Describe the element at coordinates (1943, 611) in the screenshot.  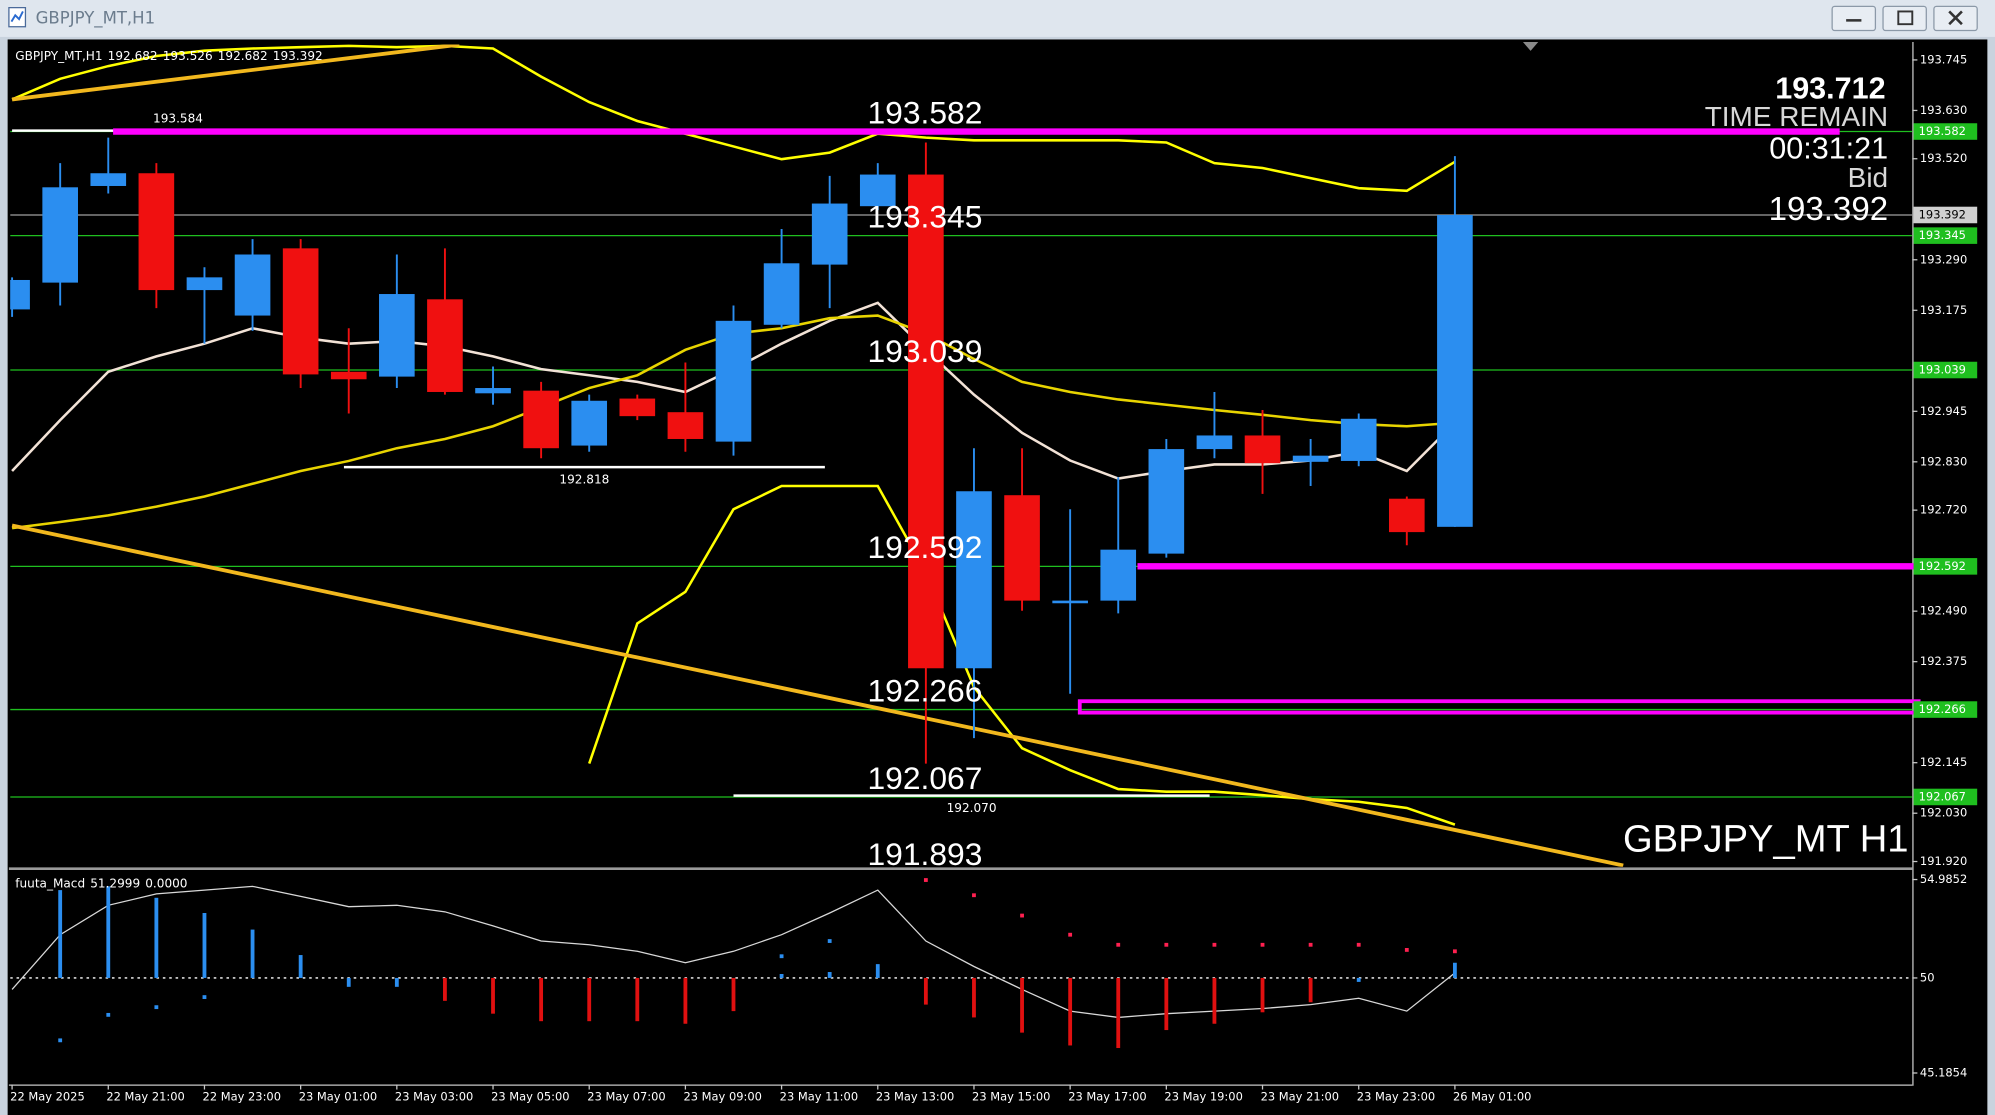
I see `y-tick-label: 192.490` at that location.